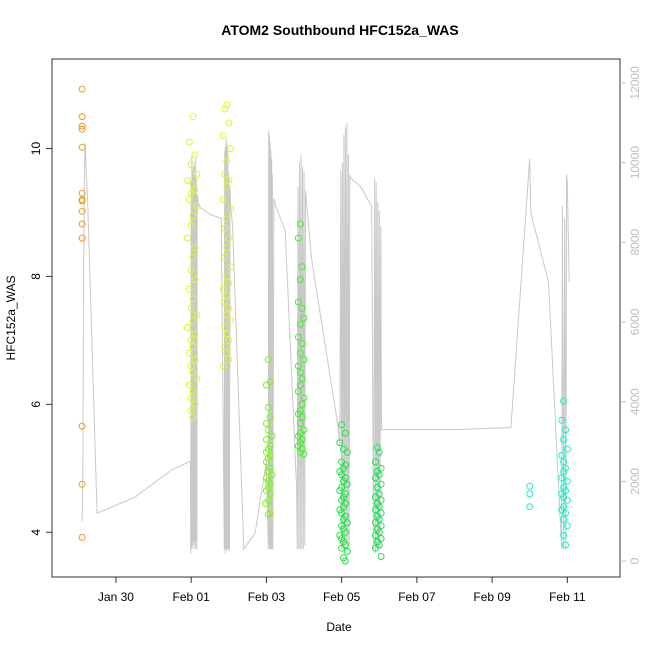 The height and width of the screenshot is (650, 650). I want to click on y-tick-label: 8, so click(36, 276).